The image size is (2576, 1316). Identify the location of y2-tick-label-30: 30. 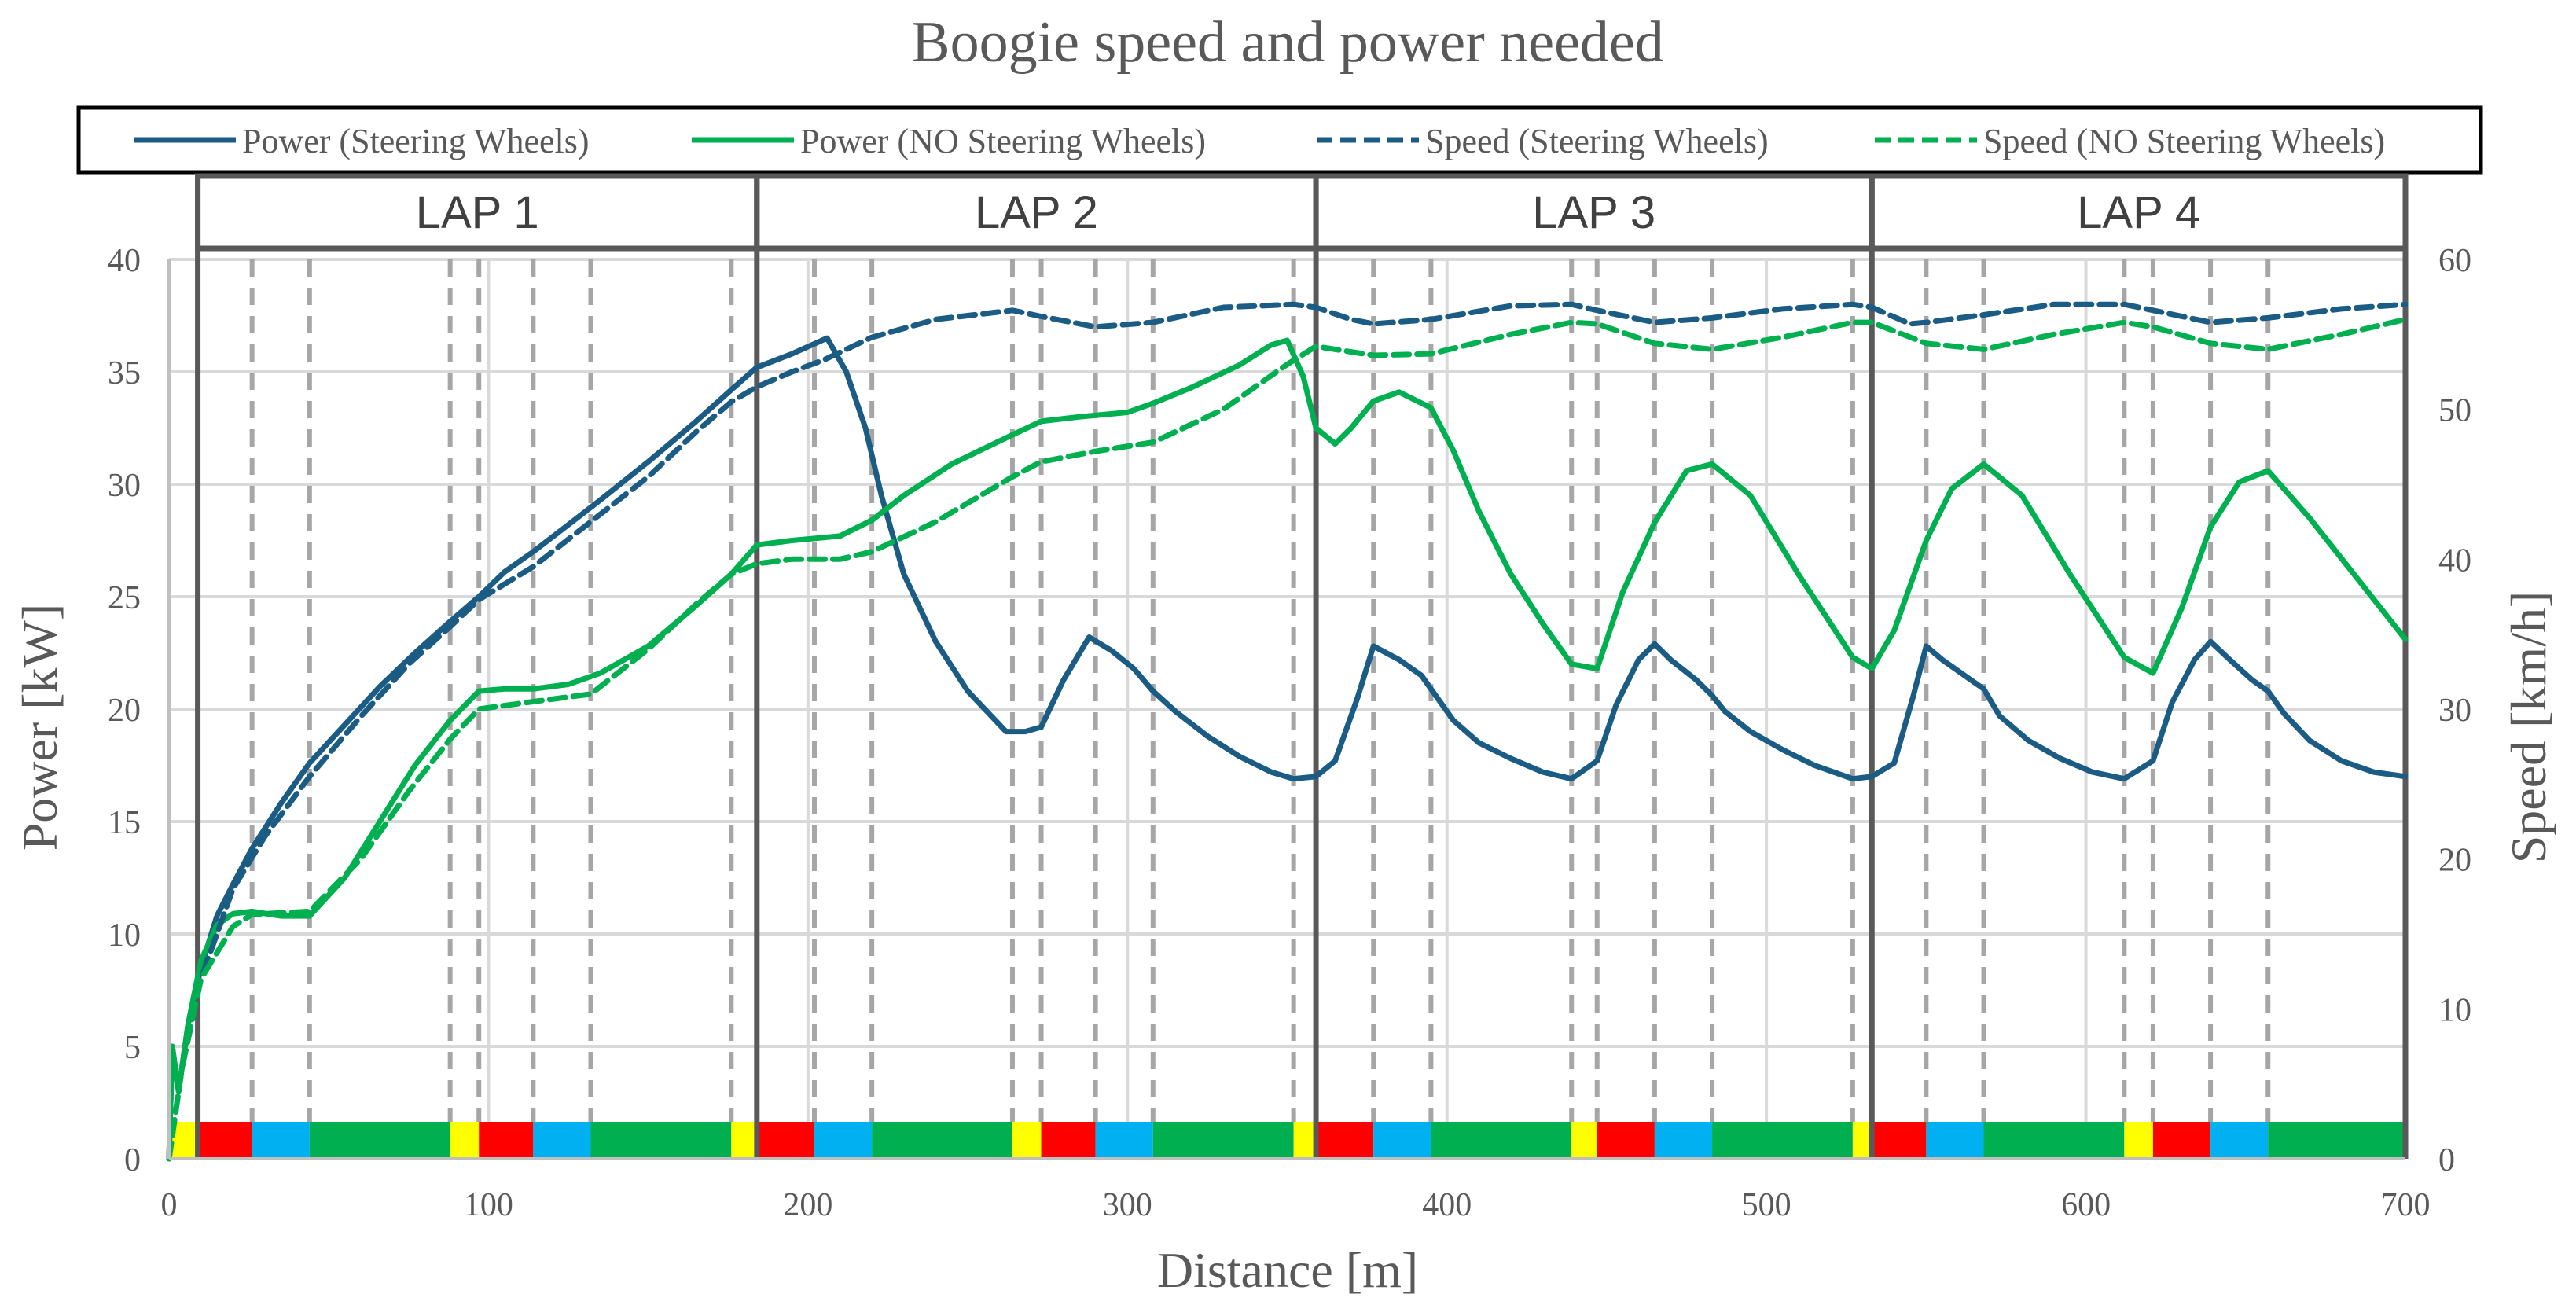
(2454, 711).